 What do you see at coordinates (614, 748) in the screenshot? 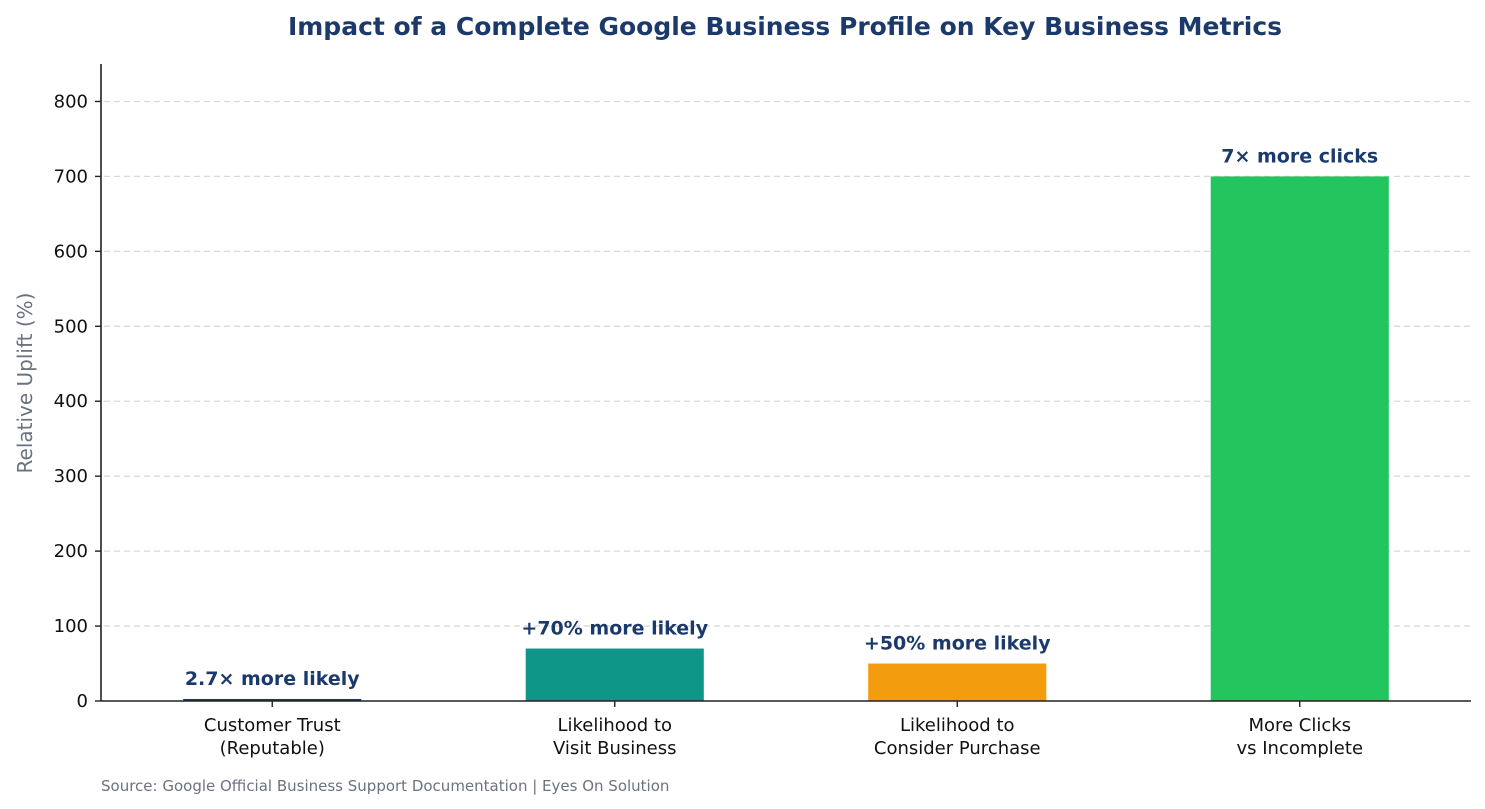
I see `x-tick-label: Visit Business` at bounding box center [614, 748].